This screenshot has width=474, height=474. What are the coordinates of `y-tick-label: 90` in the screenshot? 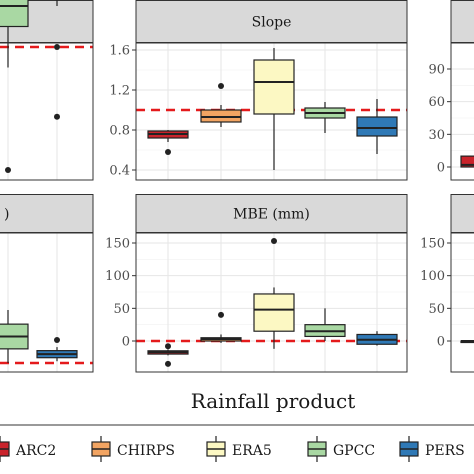 It's located at (436, 70).